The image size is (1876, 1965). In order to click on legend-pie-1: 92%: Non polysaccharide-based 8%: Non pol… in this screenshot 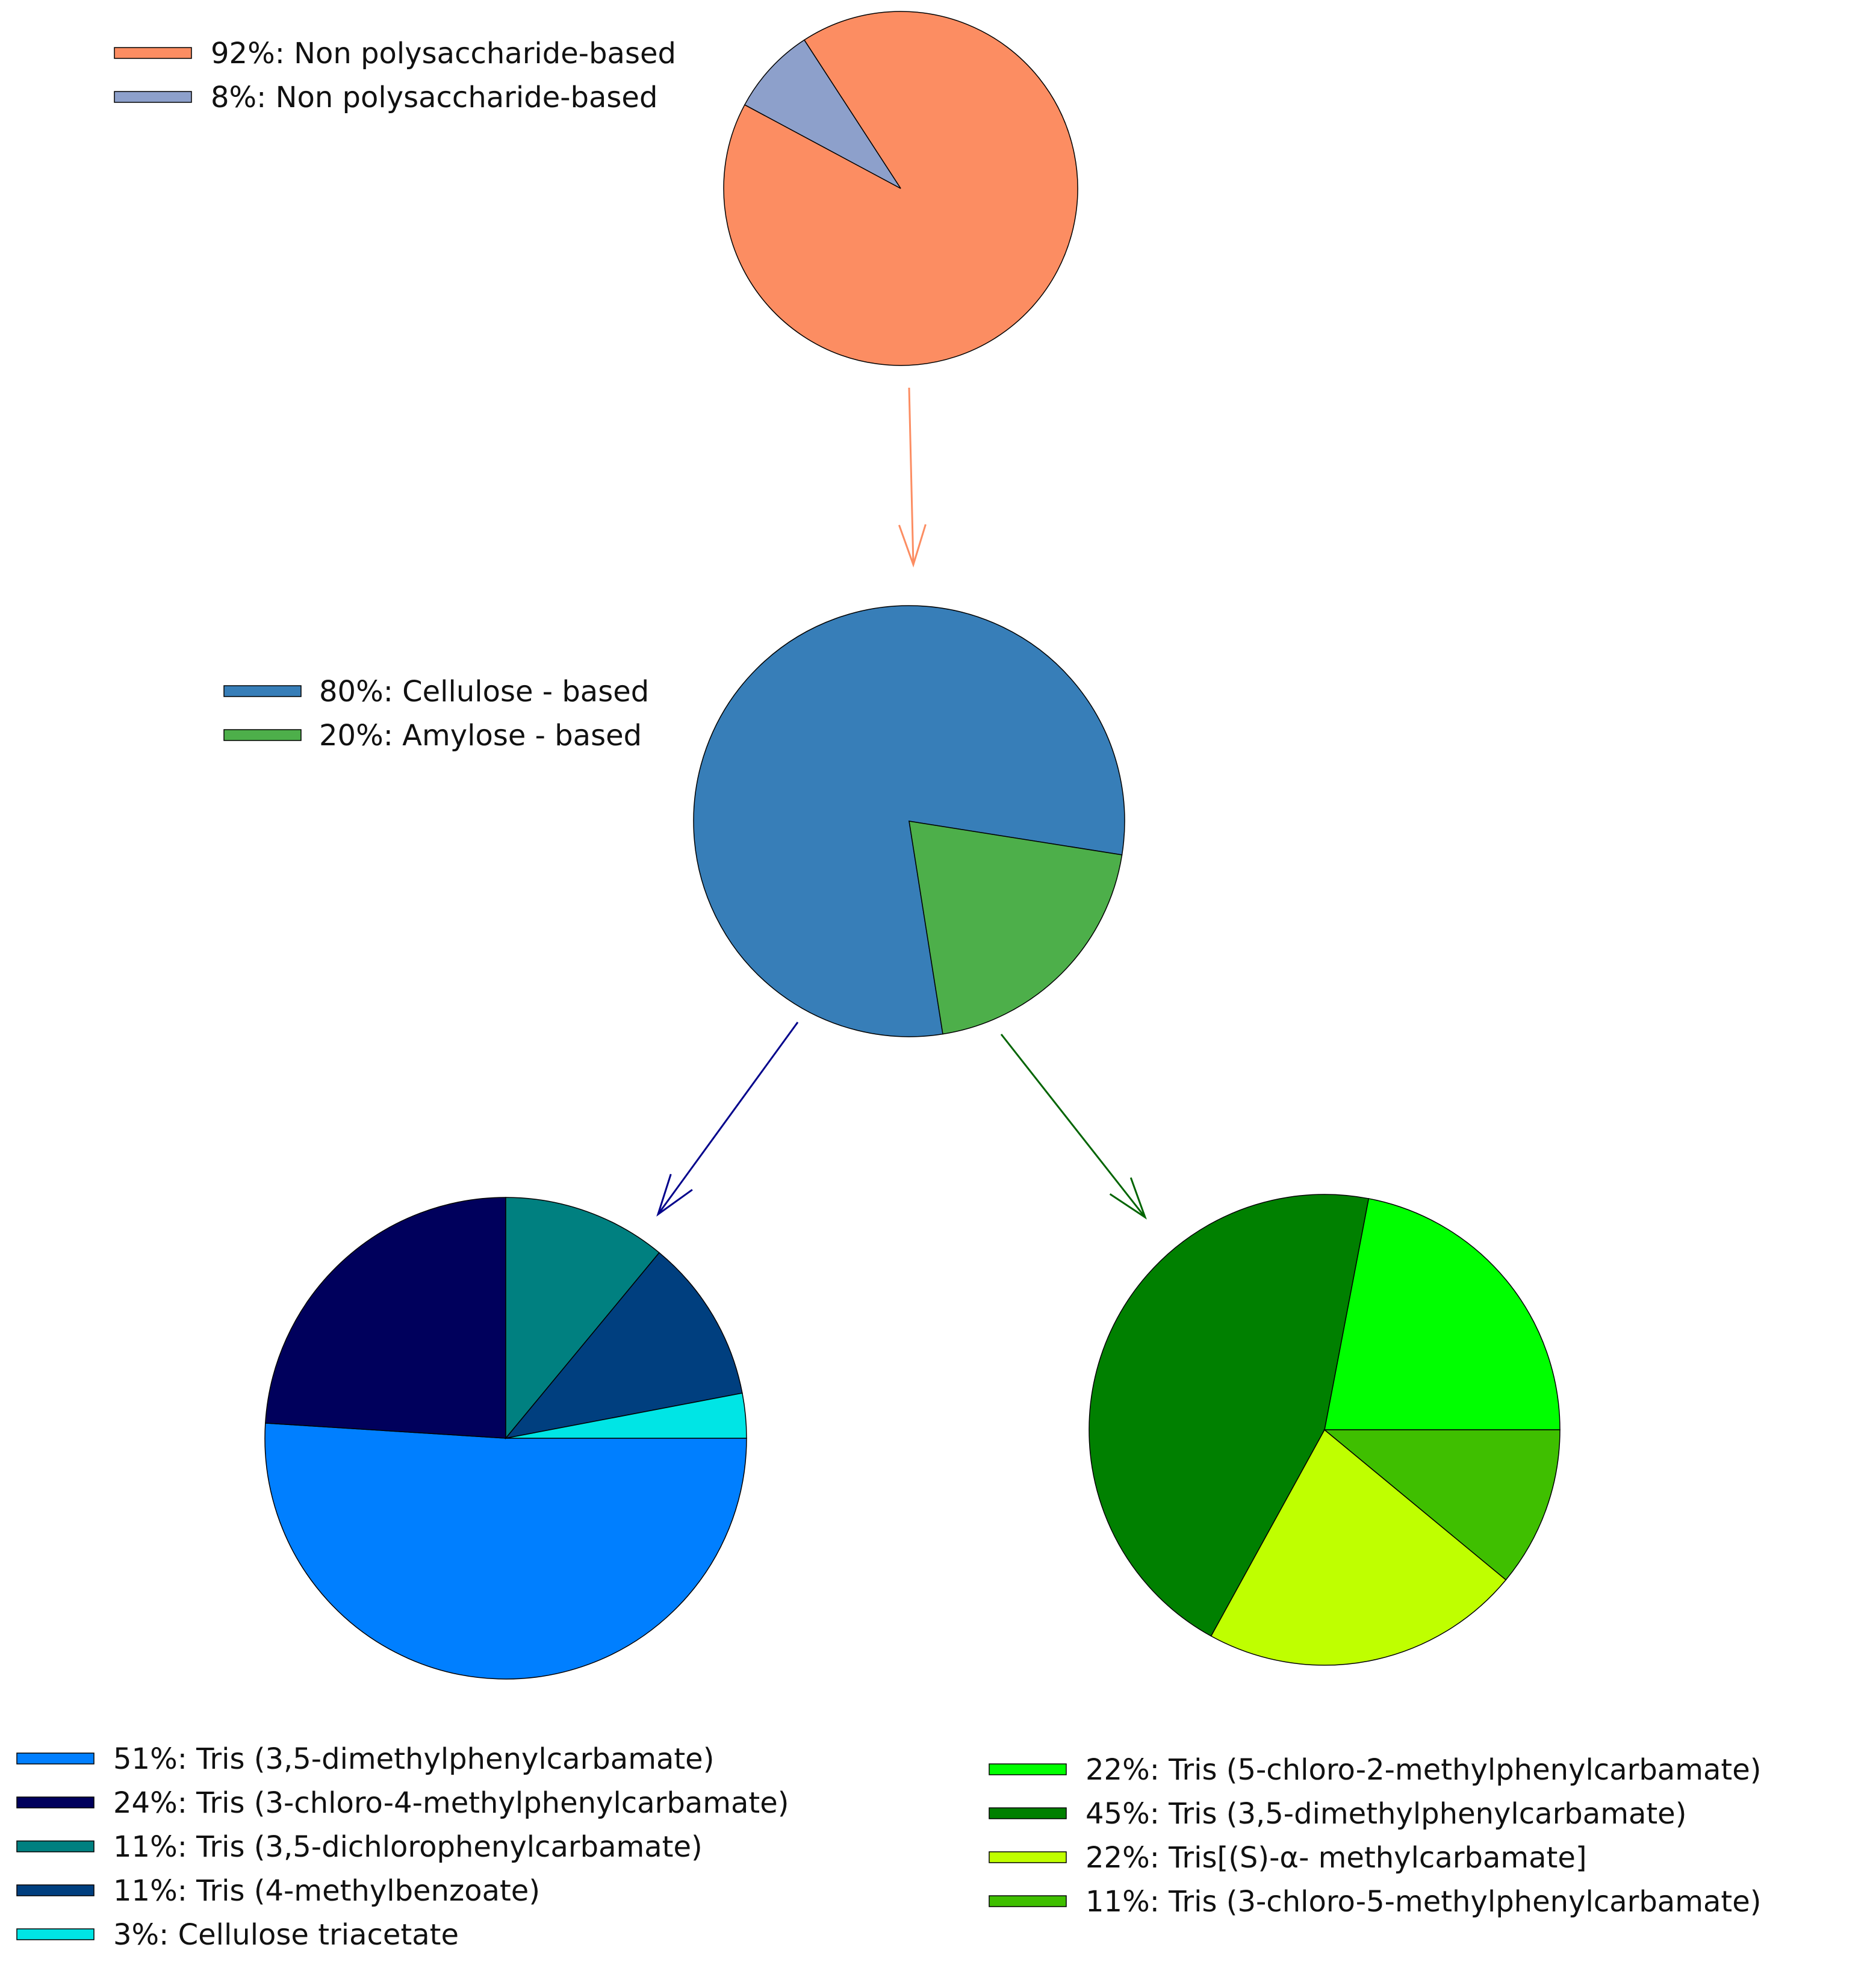, I will do `click(395, 75)`.